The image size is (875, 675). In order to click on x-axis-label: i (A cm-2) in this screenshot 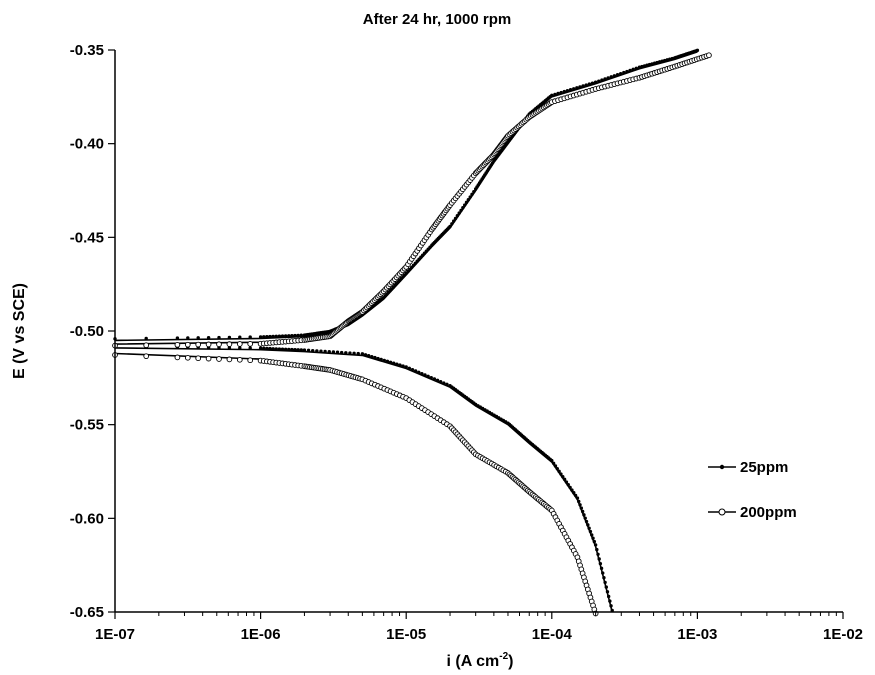, I will do `click(480, 660)`.